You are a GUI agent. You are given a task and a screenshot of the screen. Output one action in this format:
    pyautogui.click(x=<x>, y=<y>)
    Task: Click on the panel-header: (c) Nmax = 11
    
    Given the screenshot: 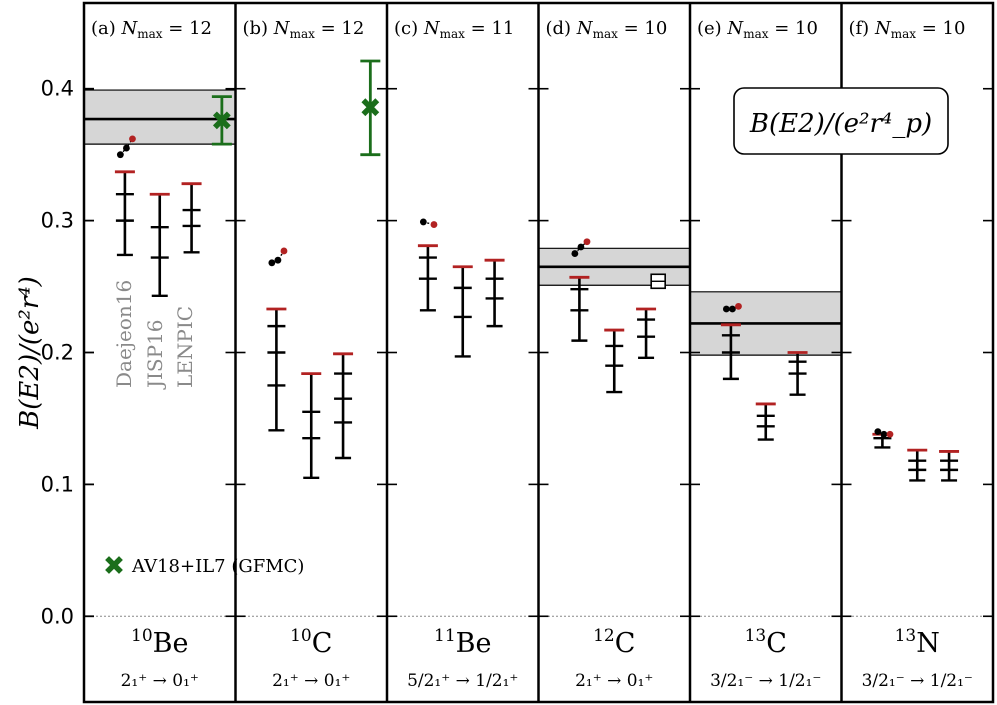 What is the action you would take?
    pyautogui.click(x=454, y=29)
    